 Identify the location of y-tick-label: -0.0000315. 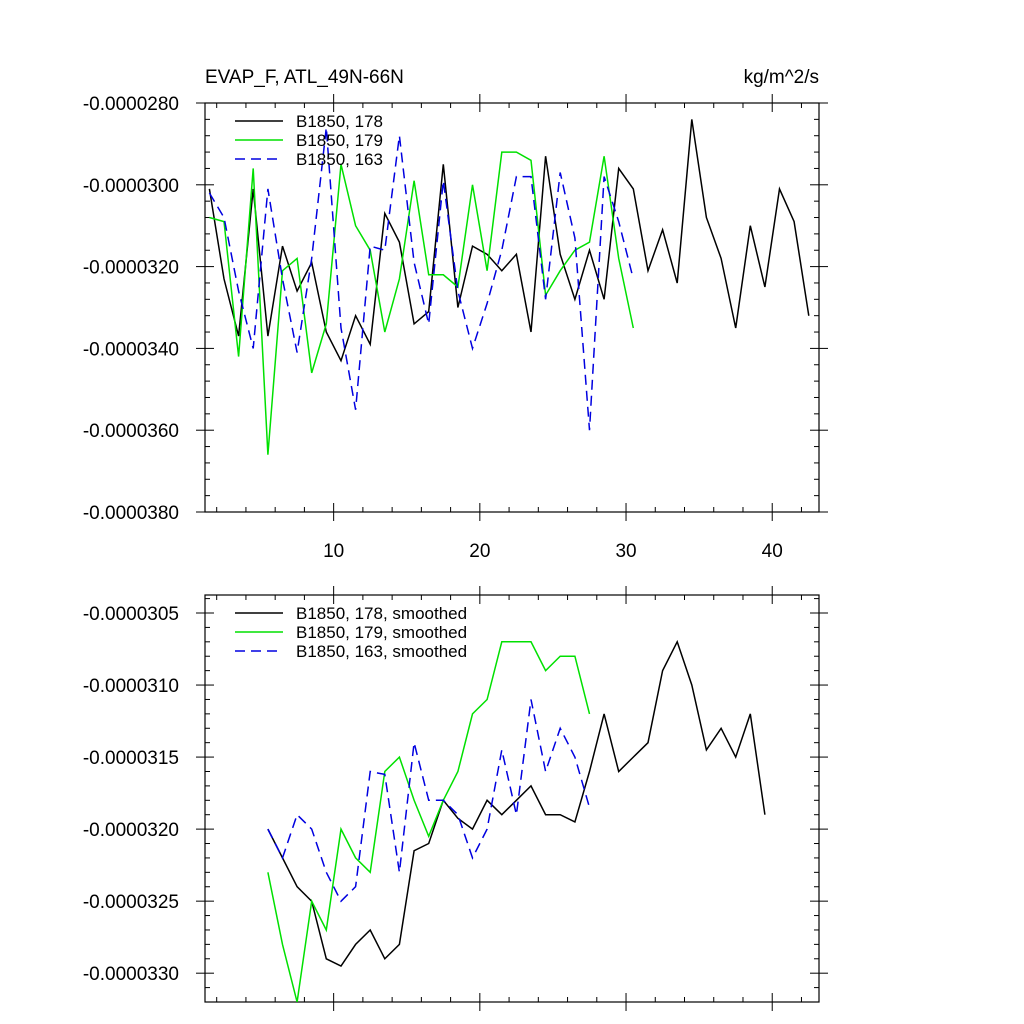
(131, 758).